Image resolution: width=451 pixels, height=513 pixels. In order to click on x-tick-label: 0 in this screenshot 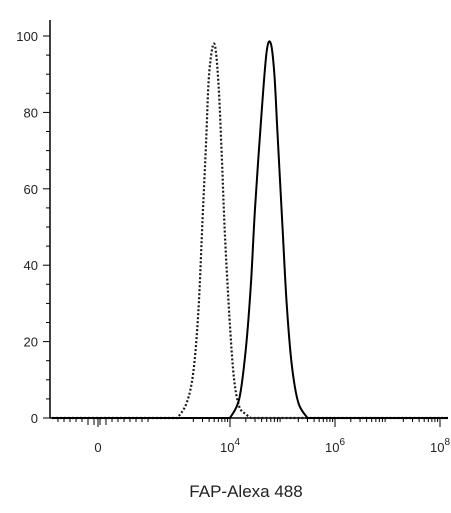, I will do `click(97, 447)`.